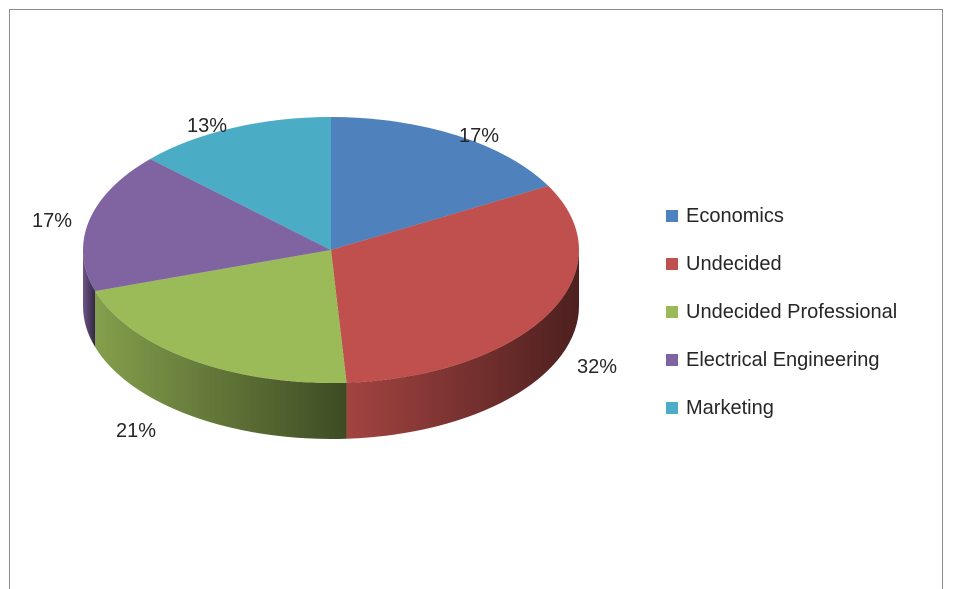 This screenshot has height=589, width=956. What do you see at coordinates (89, 299) in the screenshot?
I see `pie-side-electrical-engineering` at bounding box center [89, 299].